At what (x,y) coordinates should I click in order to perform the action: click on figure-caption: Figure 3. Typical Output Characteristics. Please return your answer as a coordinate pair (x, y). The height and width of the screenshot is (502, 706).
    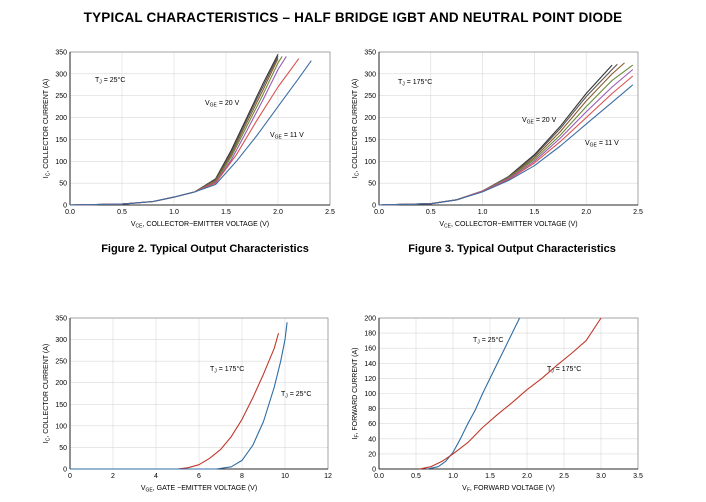
    Looking at the image, I should click on (512, 249).